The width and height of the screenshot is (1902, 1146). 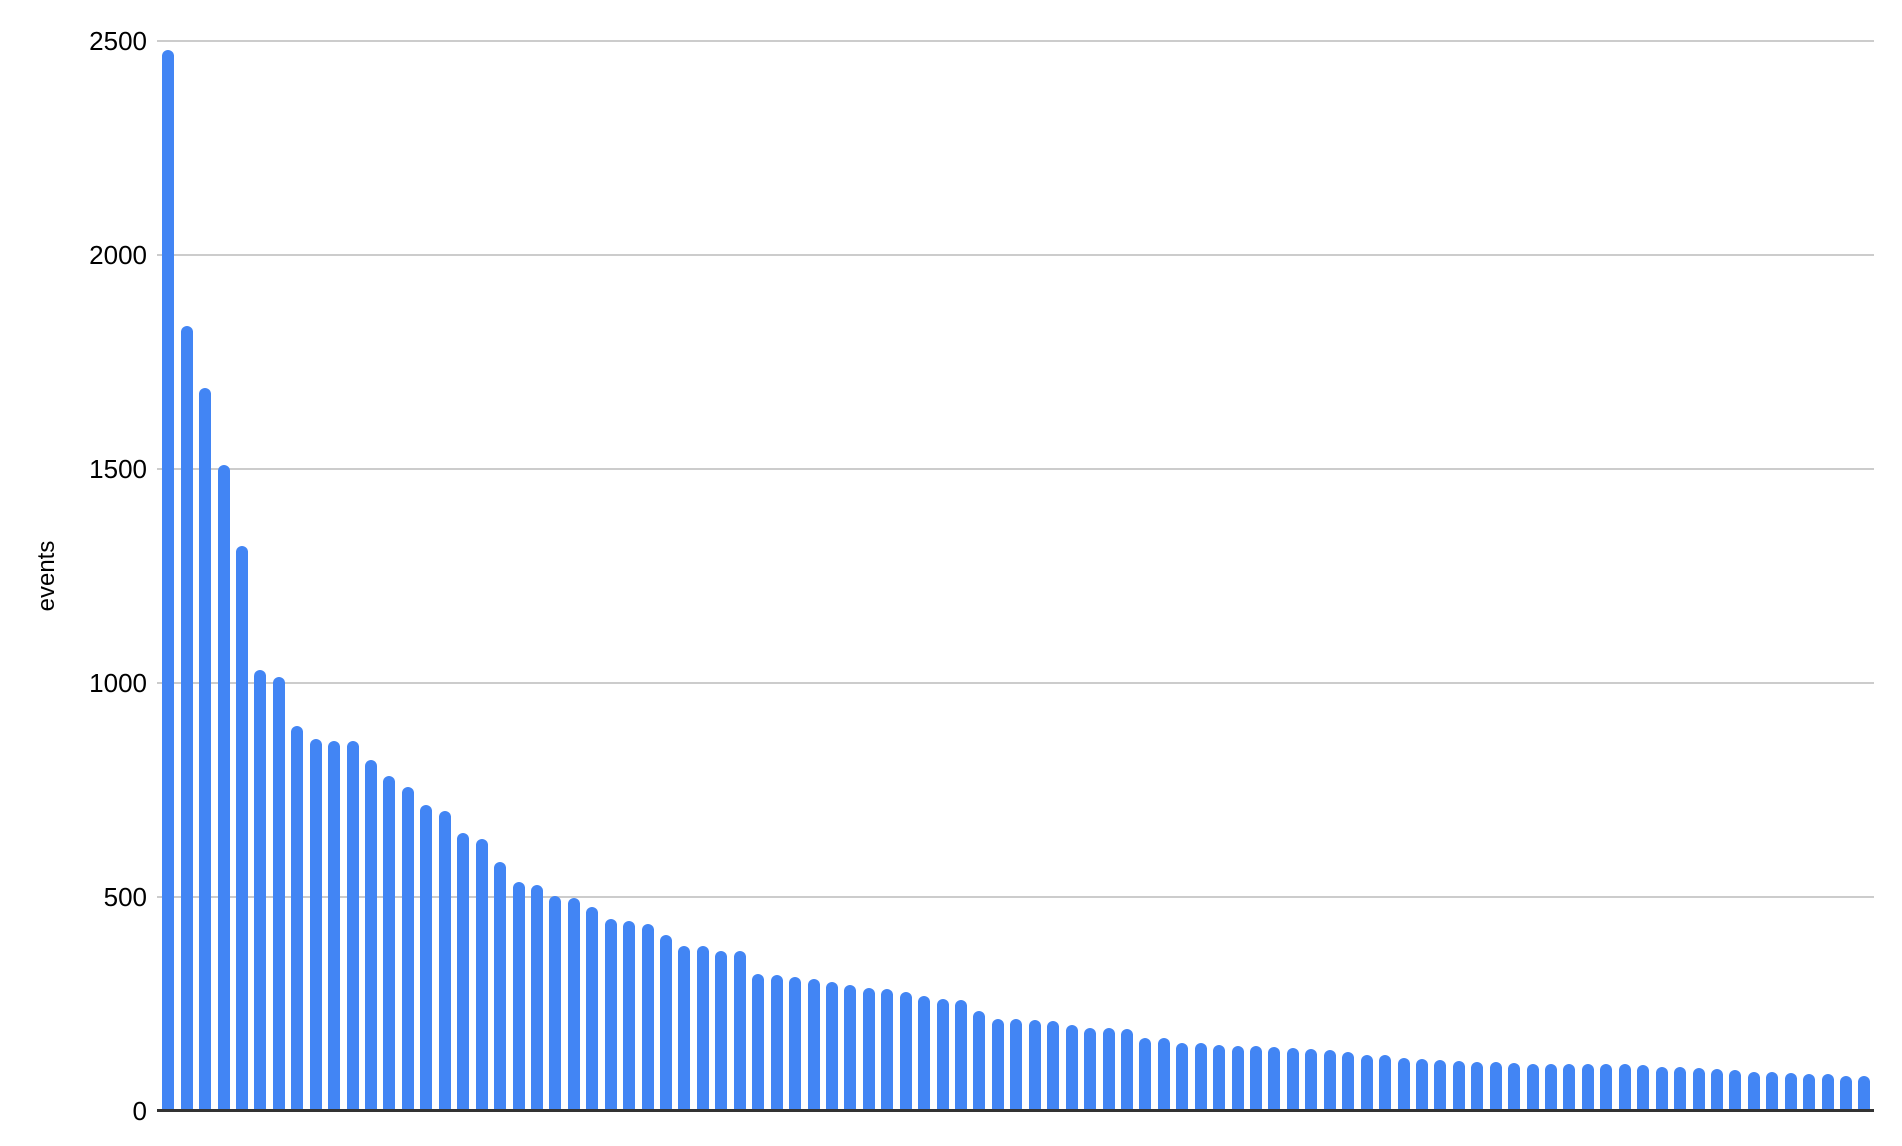 I want to click on x-axis-line, so click(x=1015, y=1110).